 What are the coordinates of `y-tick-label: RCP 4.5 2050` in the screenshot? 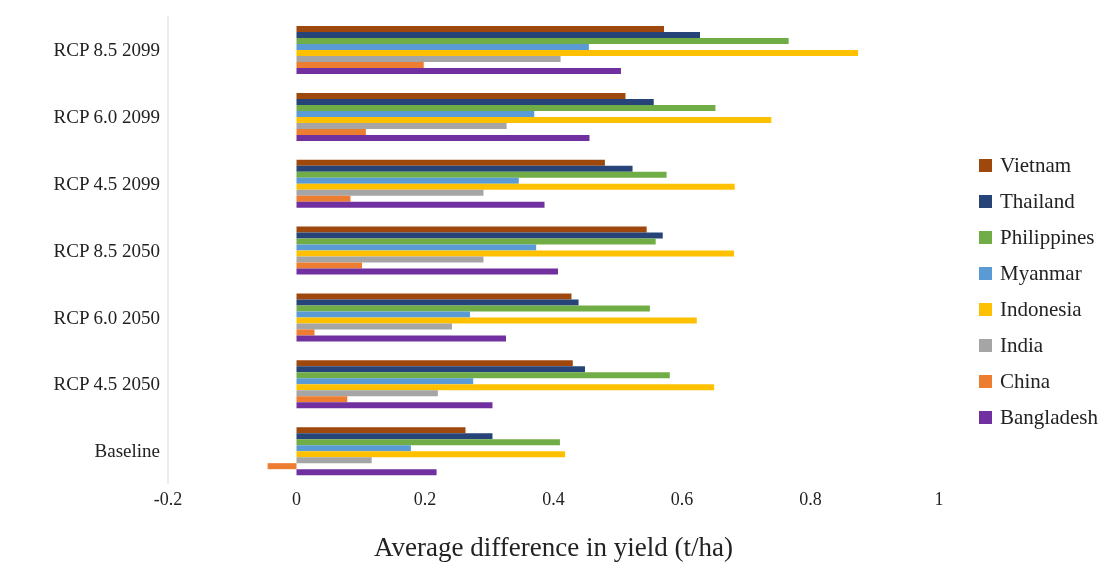 It's located at (106, 384).